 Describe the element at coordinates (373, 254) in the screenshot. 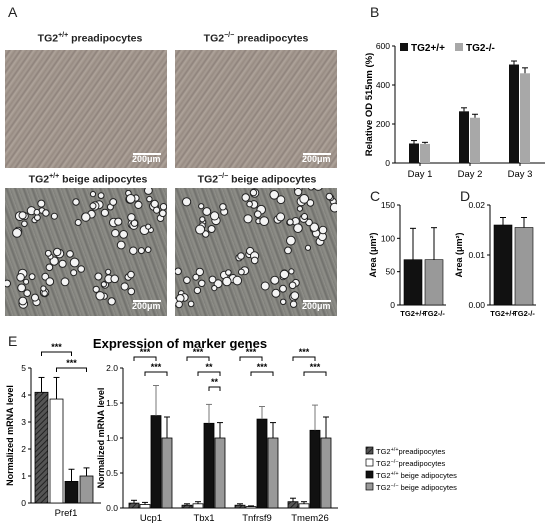

I see `c-y-label: Area (μm²)` at that location.